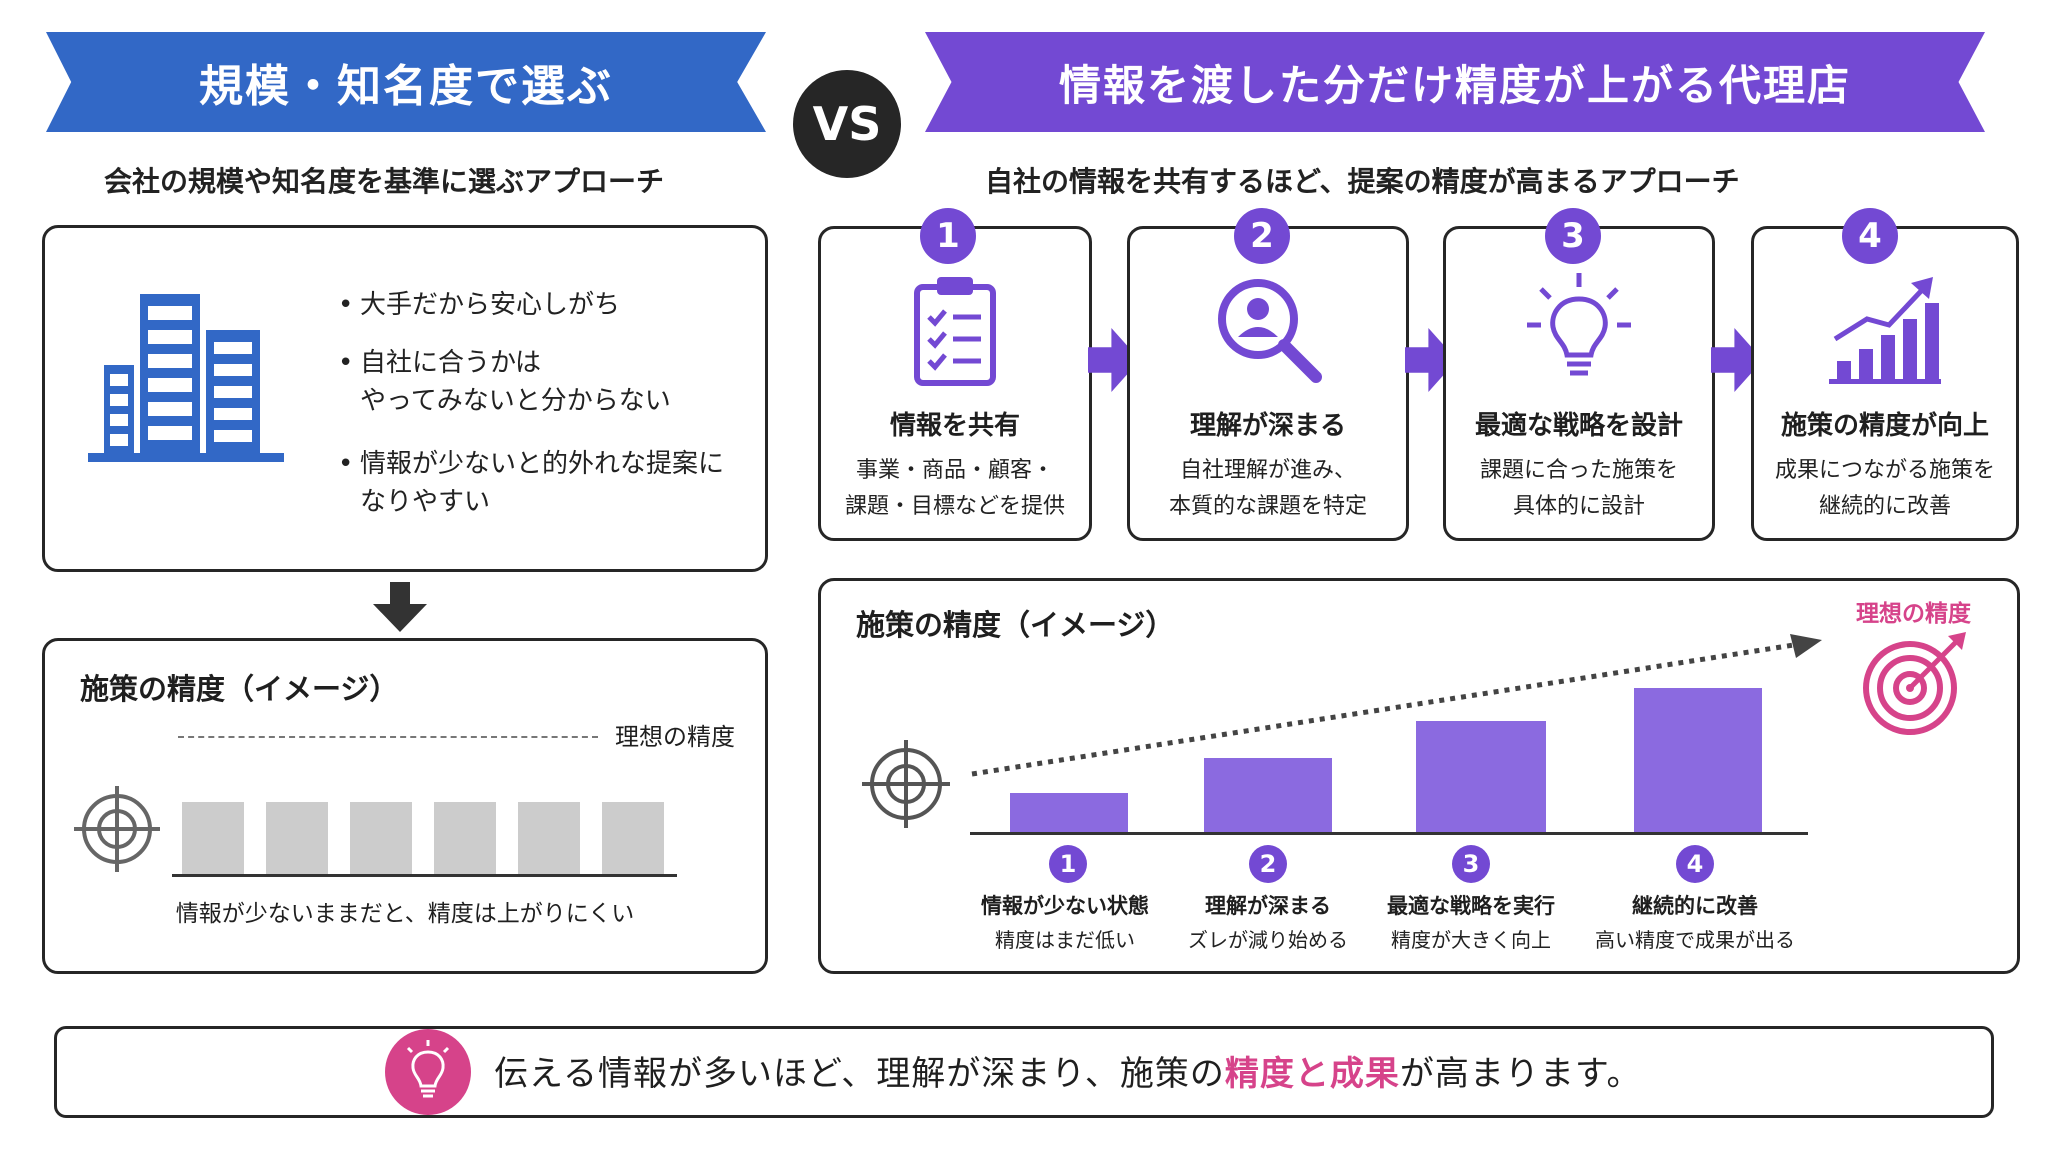  I want to click on right-banner-title: 情報を渡した分だけ精度が上がる代理店, so click(1454, 85).